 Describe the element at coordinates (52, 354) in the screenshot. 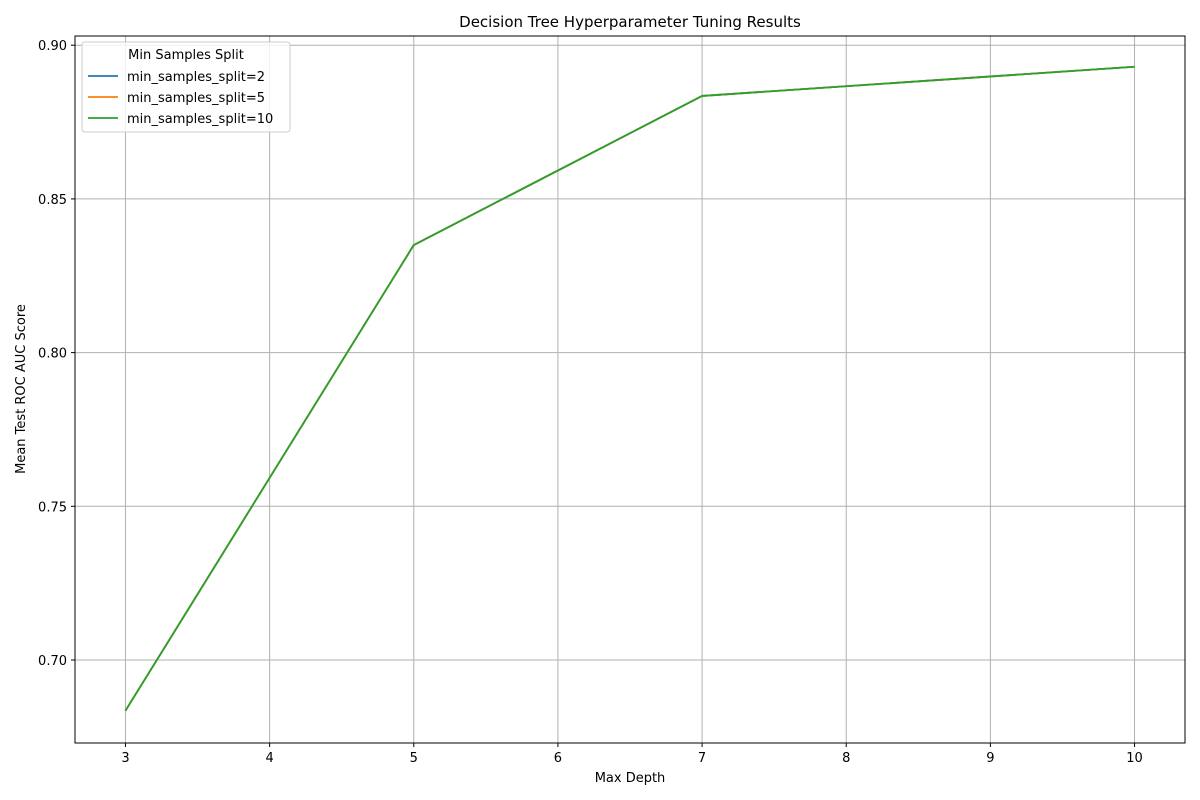

I see `y-tick-label: 0.80` at that location.